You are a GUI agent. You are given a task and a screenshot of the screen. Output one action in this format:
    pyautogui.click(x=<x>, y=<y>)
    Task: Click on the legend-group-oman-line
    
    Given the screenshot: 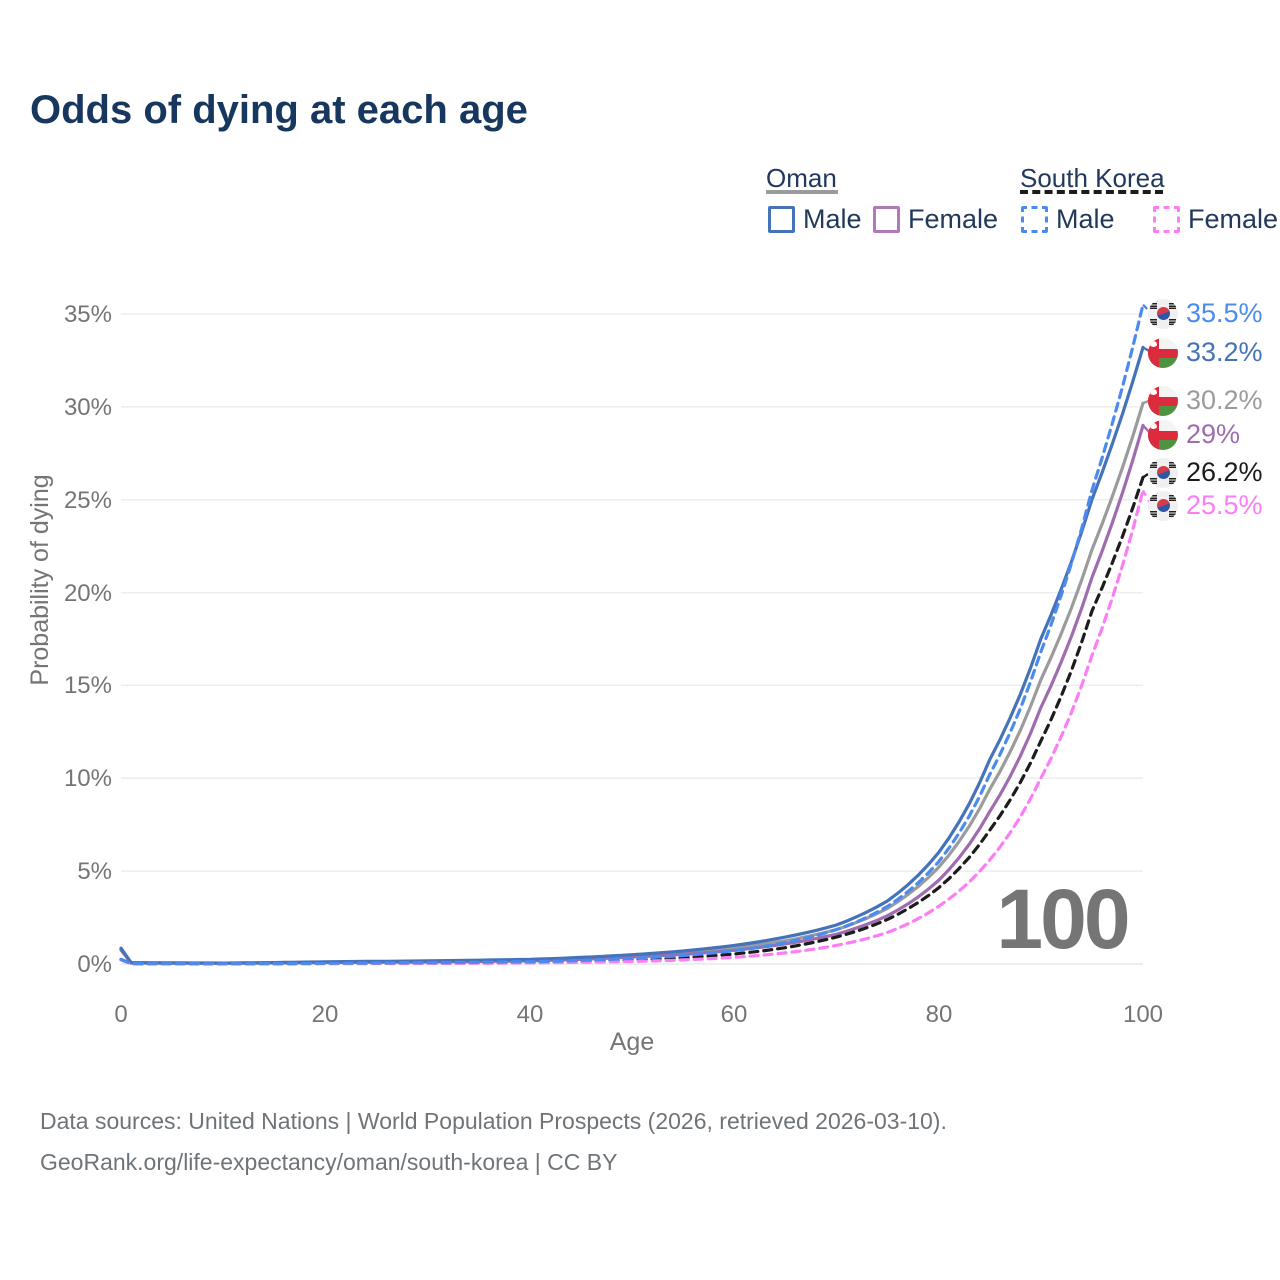 What is the action you would take?
    pyautogui.click(x=802, y=192)
    